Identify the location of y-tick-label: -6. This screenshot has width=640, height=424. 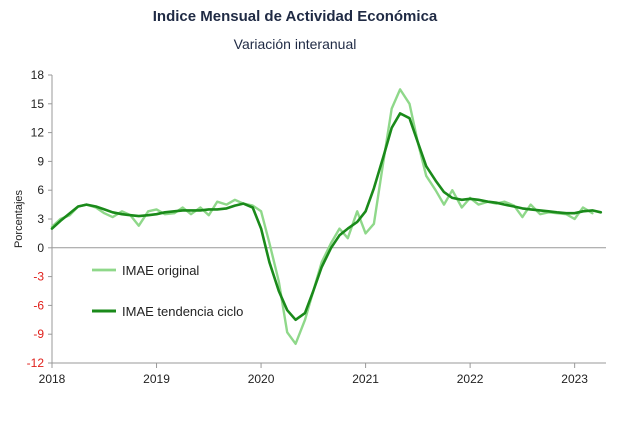
(38, 305).